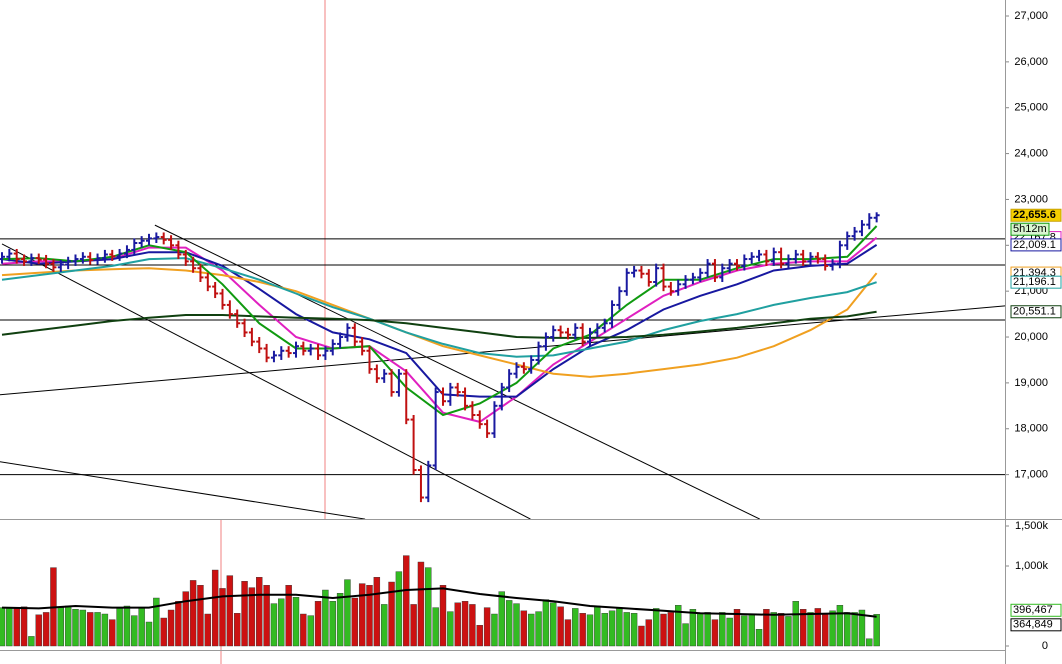 This screenshot has width=1062, height=664. Describe the element at coordinates (1031, 108) in the screenshot. I see `y-tick-label: 25,000` at that location.